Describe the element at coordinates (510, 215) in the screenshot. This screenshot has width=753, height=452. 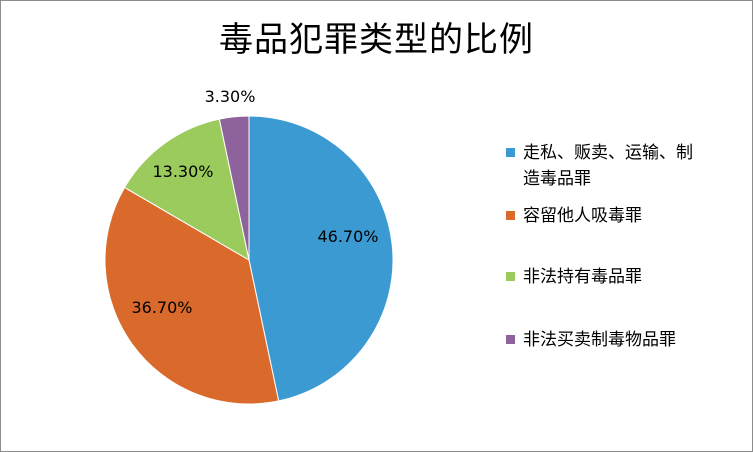
I see `legend-swatch-harboring` at that location.